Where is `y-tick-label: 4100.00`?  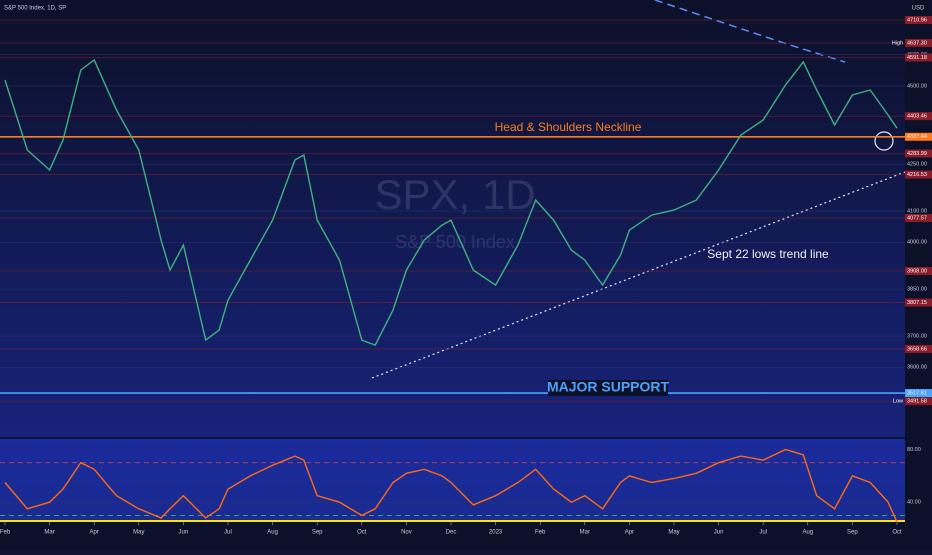
y-tick-label: 4100.00 is located at coordinates (917, 211).